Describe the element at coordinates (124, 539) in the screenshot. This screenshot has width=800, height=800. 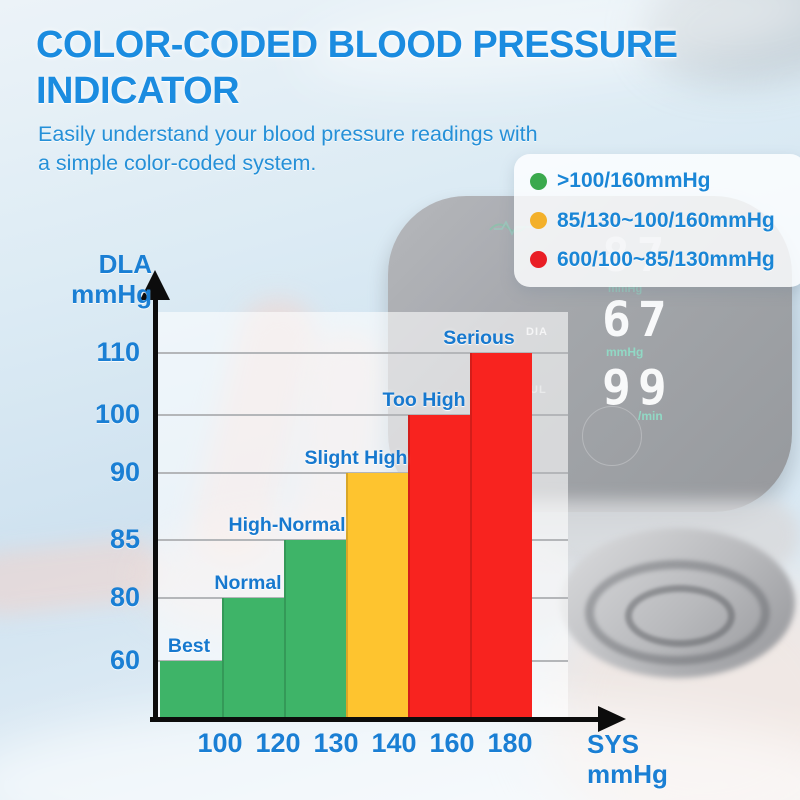
I see `y-tick-label: 85` at that location.